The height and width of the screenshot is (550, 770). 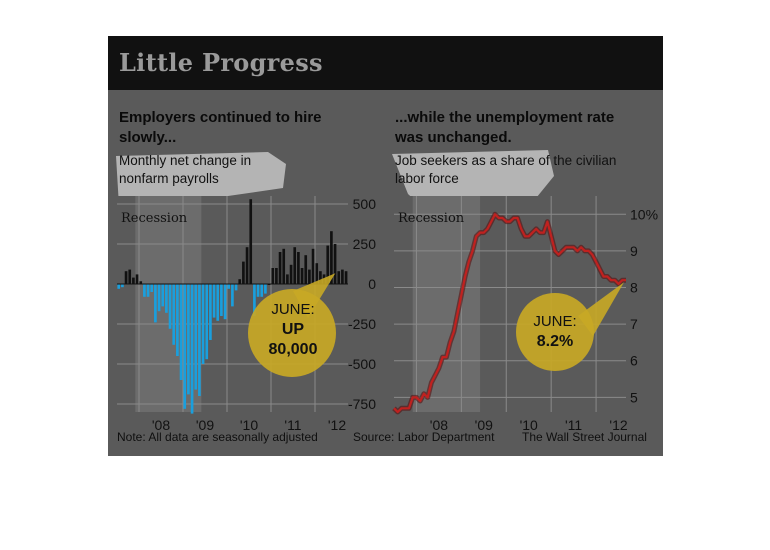 I want to click on footer-source: Source: Labor Department, so click(x=424, y=437).